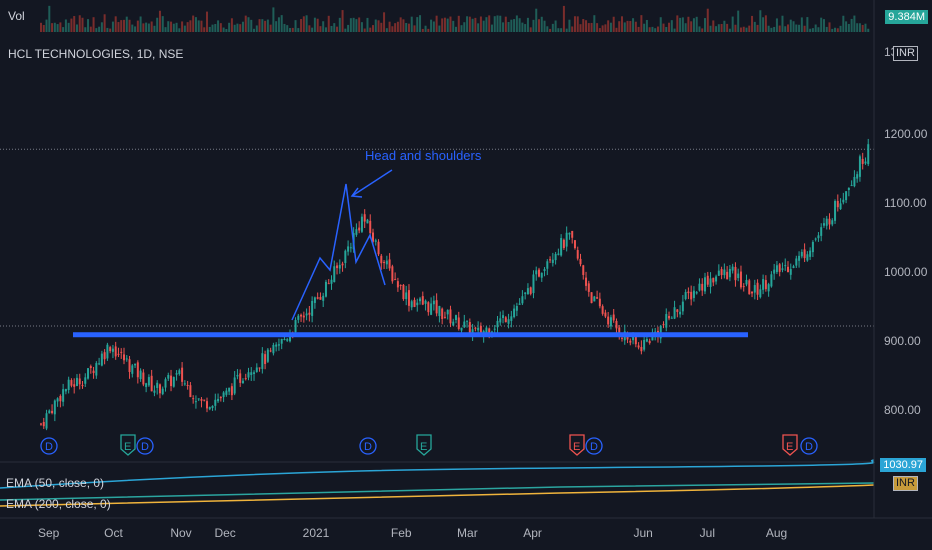 The height and width of the screenshot is (550, 932). Describe the element at coordinates (412, 533) in the screenshot. I see `time-axis: Sep Oct Nov Dec 2021 Feb Mar Apr Jun Jul Aug` at that location.